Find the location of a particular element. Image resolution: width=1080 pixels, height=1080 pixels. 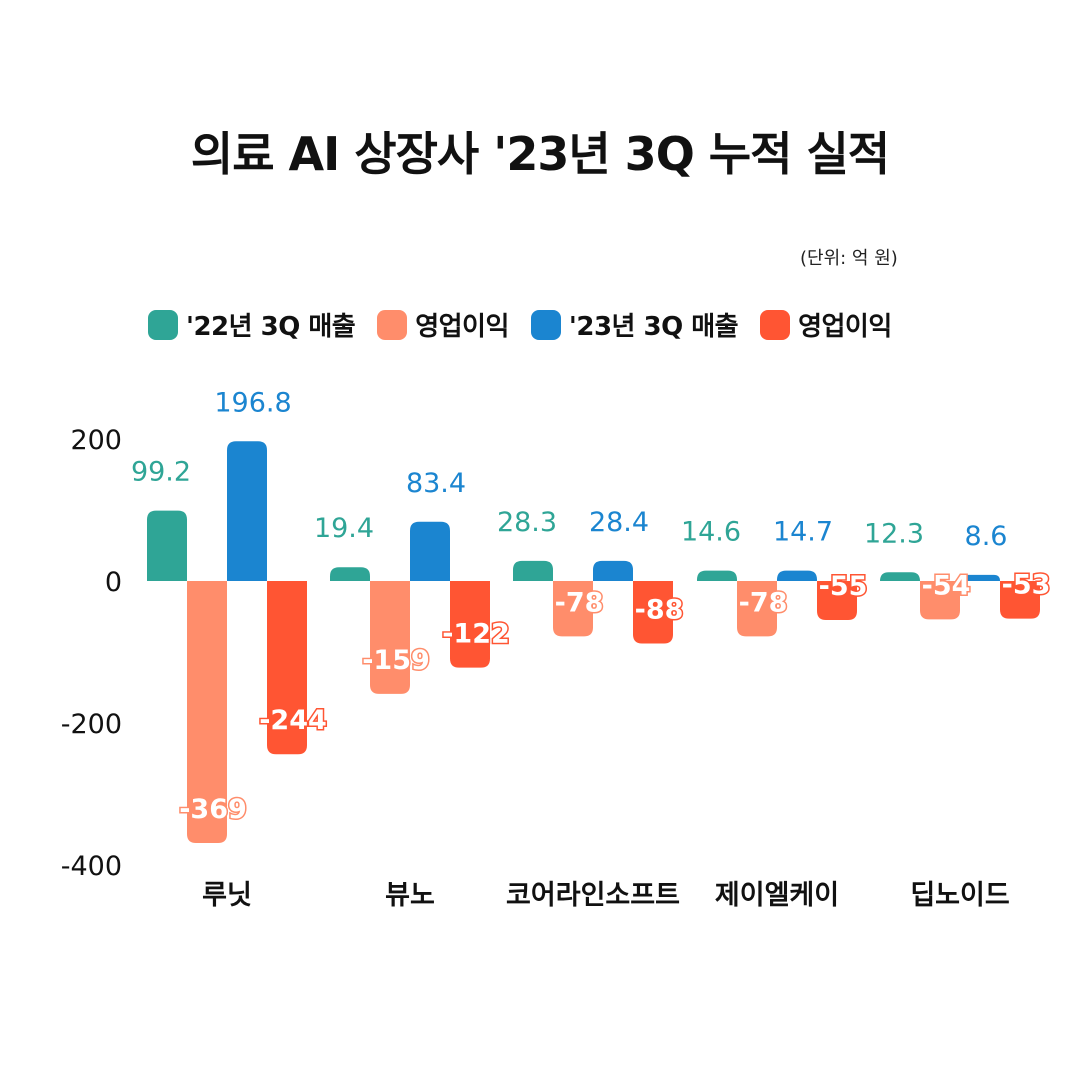

data-label: 14.6 is located at coordinates (711, 532).